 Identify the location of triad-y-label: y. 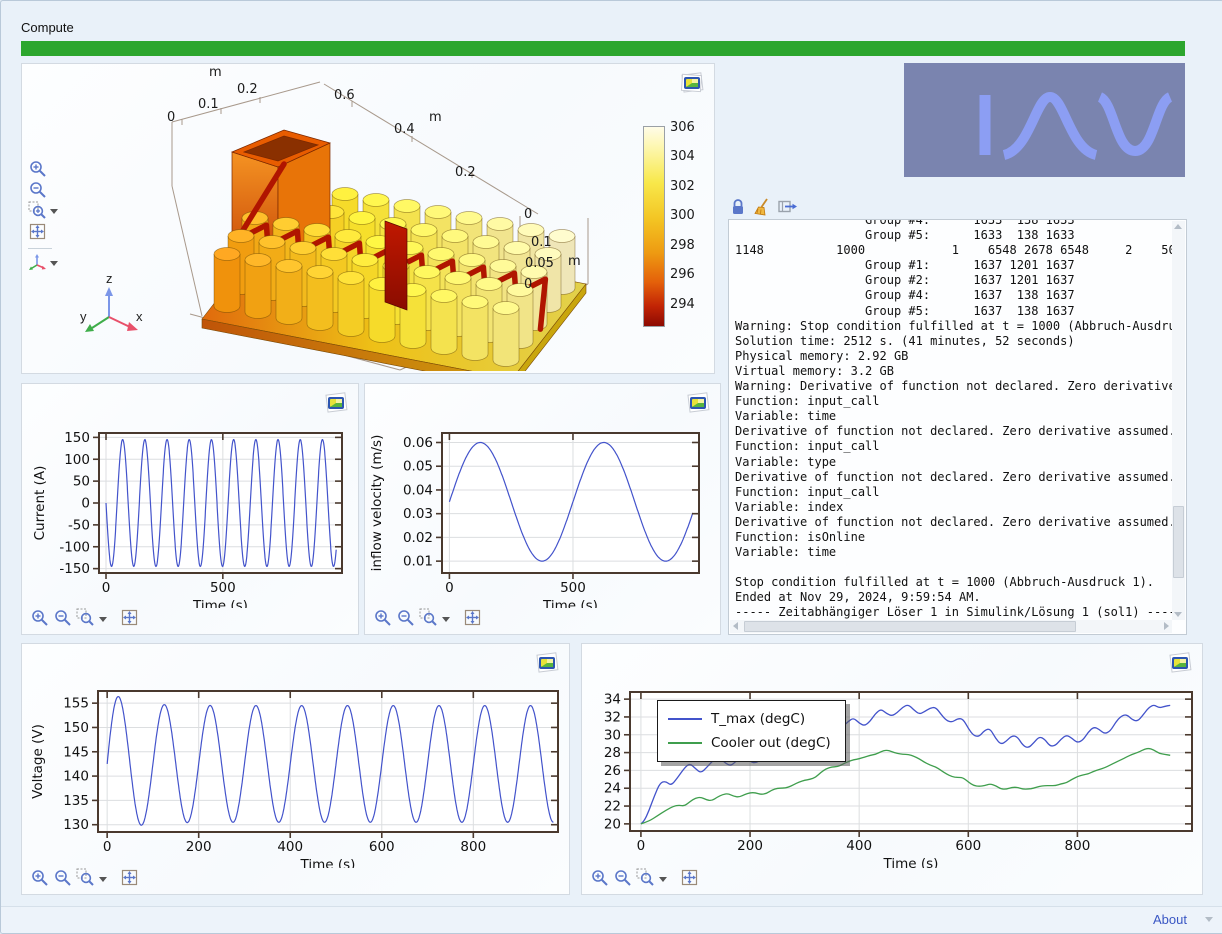
(83, 316).